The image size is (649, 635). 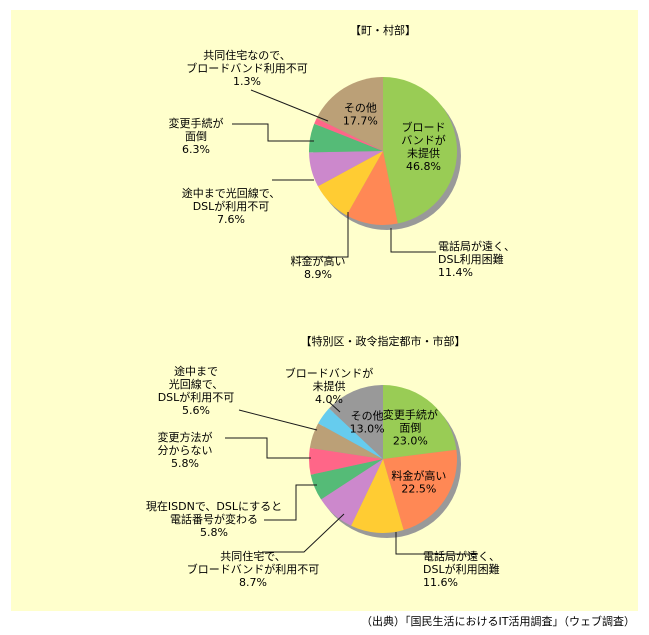 I want to click on slice-value: 8.7%, so click(x=253, y=582).